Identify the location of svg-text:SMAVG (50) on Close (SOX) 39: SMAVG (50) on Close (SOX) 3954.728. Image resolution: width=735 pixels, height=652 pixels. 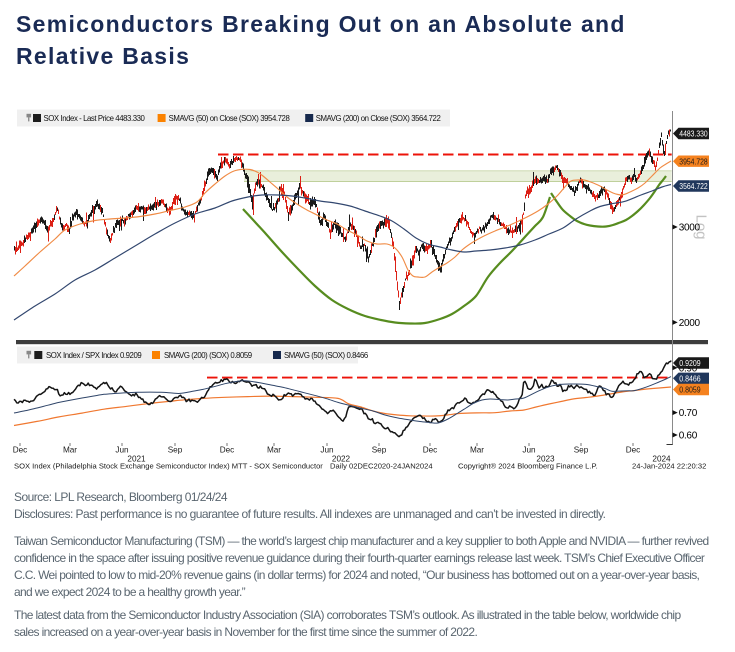
(229, 118).